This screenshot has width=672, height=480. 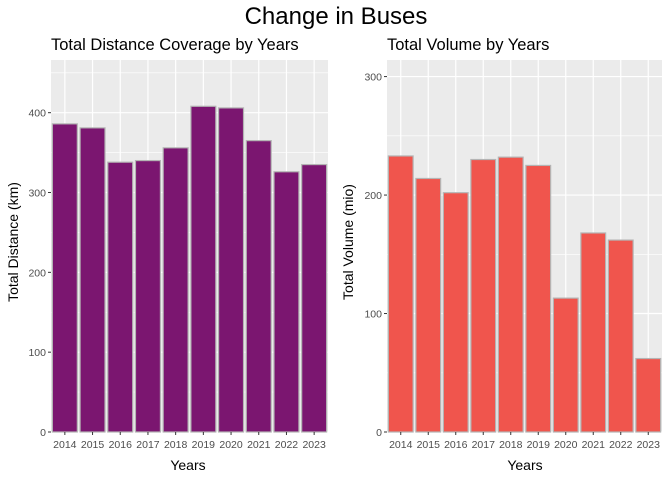 I want to click on volume-bar-2018, so click(x=510, y=294).